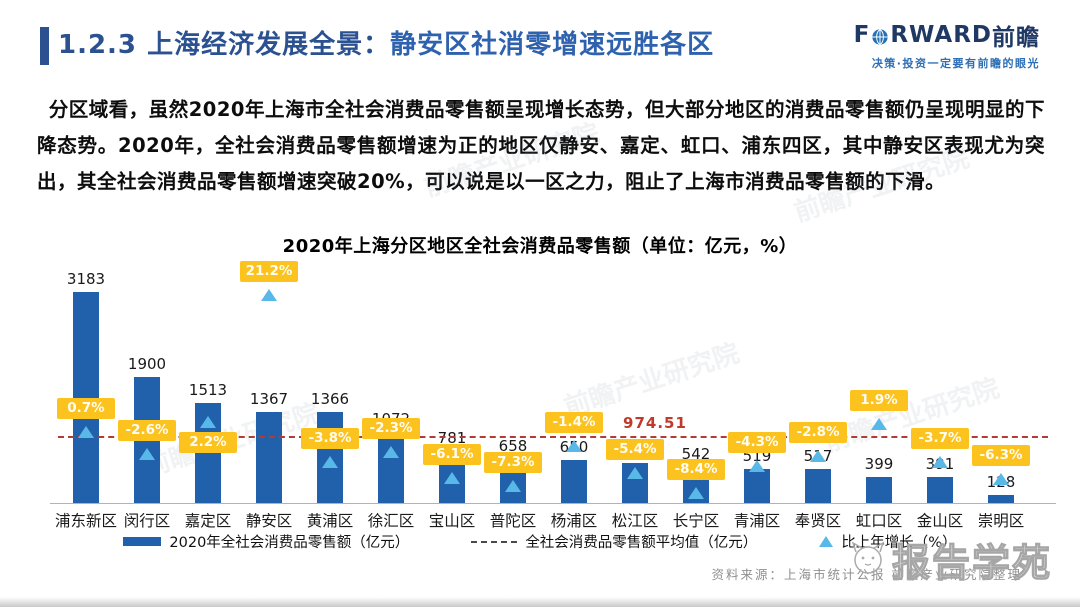 The width and height of the screenshot is (1080, 607). Describe the element at coordinates (330, 438) in the screenshot. I see `growth-rate-label: -3.8%` at that location.